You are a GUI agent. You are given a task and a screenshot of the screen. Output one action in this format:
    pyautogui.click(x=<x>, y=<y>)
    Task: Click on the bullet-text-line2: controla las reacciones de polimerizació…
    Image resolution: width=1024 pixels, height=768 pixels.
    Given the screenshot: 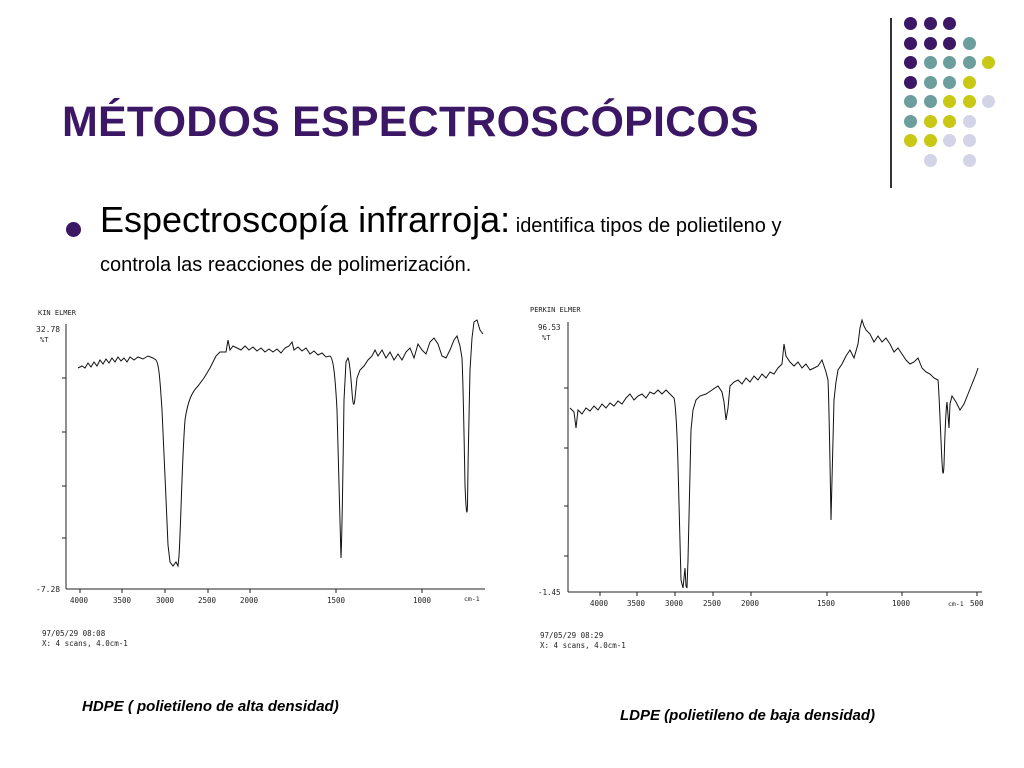 What is the action you would take?
    pyautogui.click(x=286, y=265)
    